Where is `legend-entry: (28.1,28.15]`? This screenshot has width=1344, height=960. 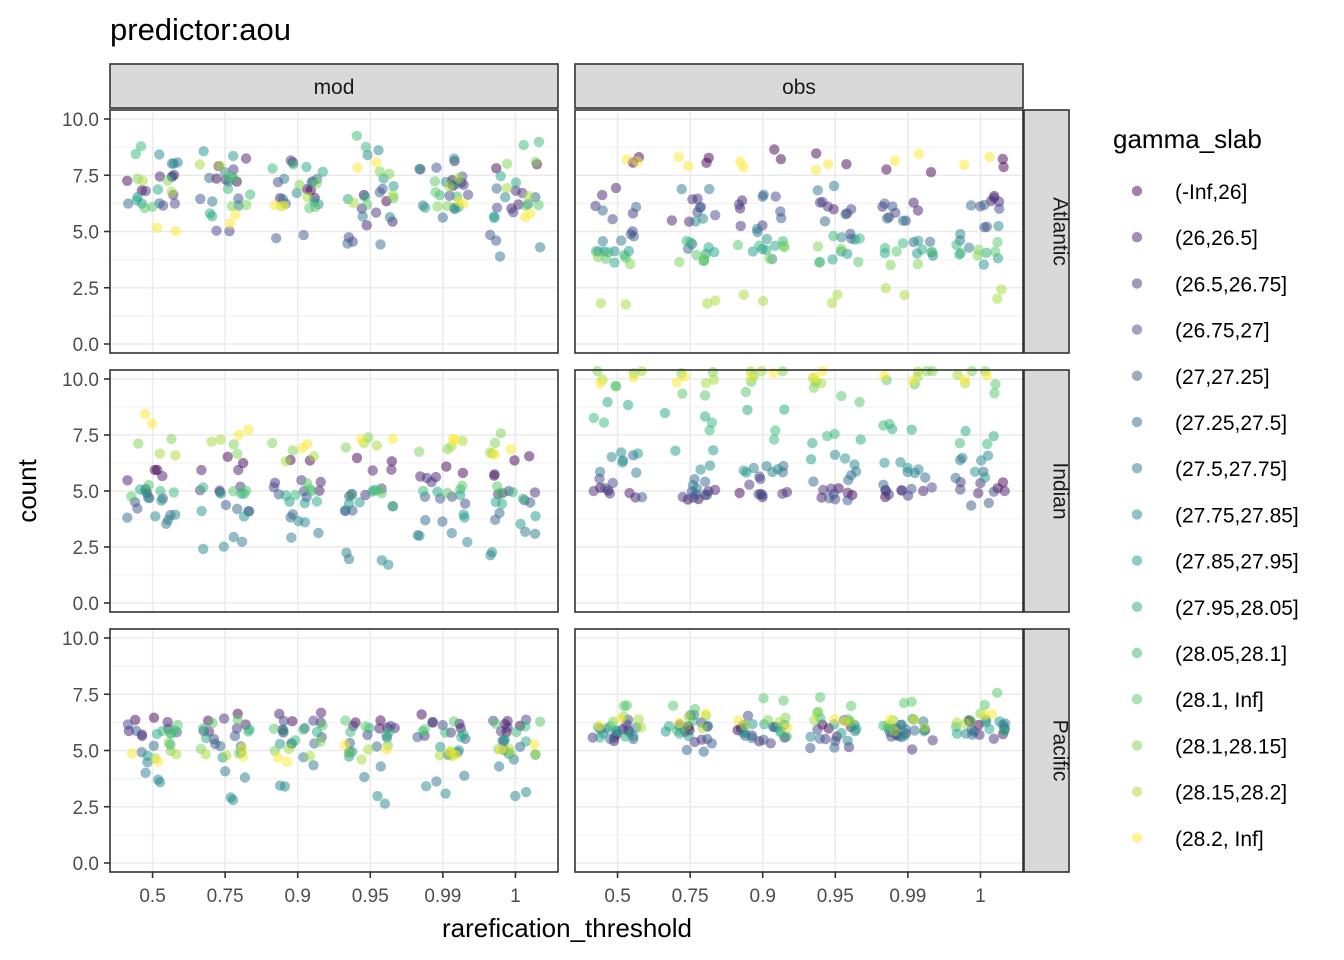
legend-entry: (28.1,28.15] is located at coordinates (1209, 746).